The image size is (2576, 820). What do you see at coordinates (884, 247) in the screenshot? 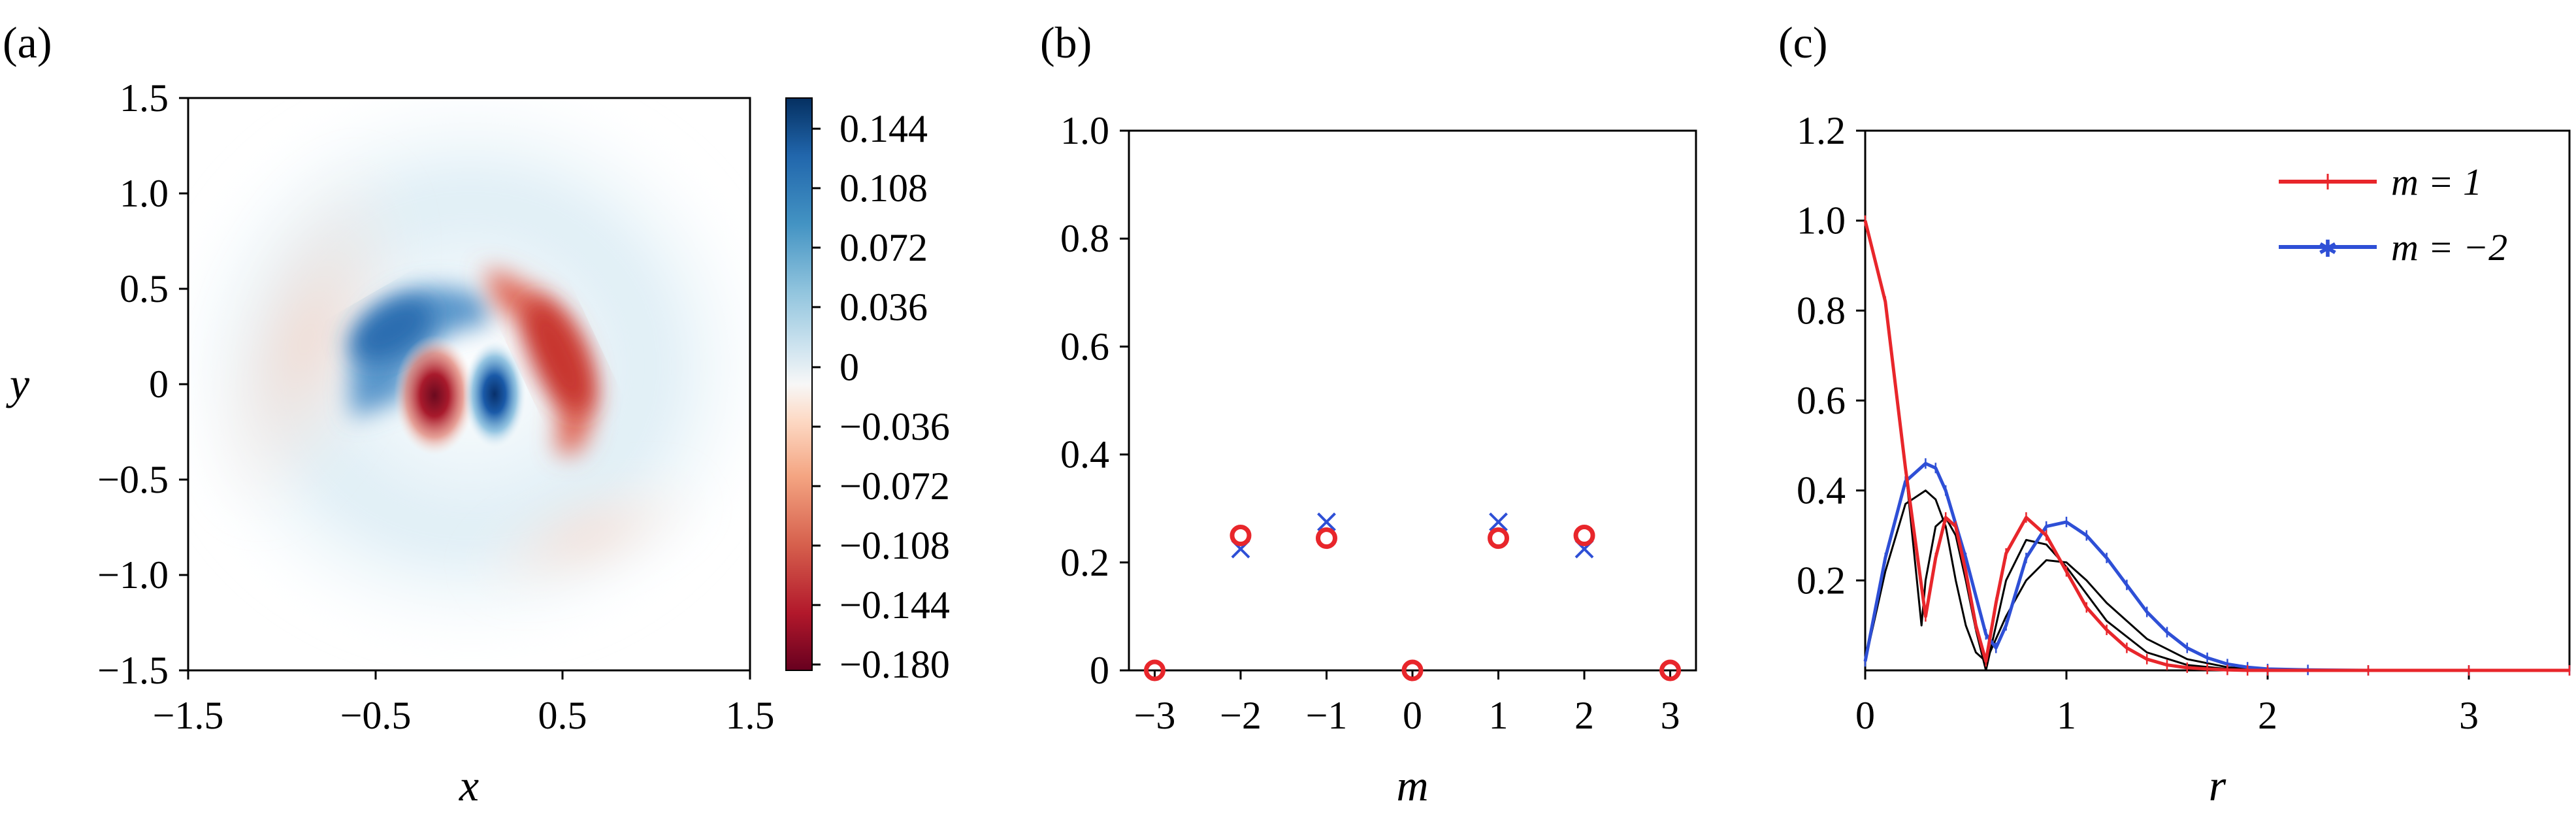
I see `colorbar-tick-label: 0.072` at bounding box center [884, 247].